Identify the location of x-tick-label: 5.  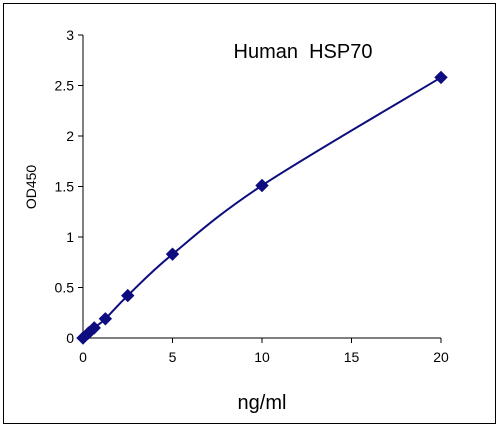
(173, 357).